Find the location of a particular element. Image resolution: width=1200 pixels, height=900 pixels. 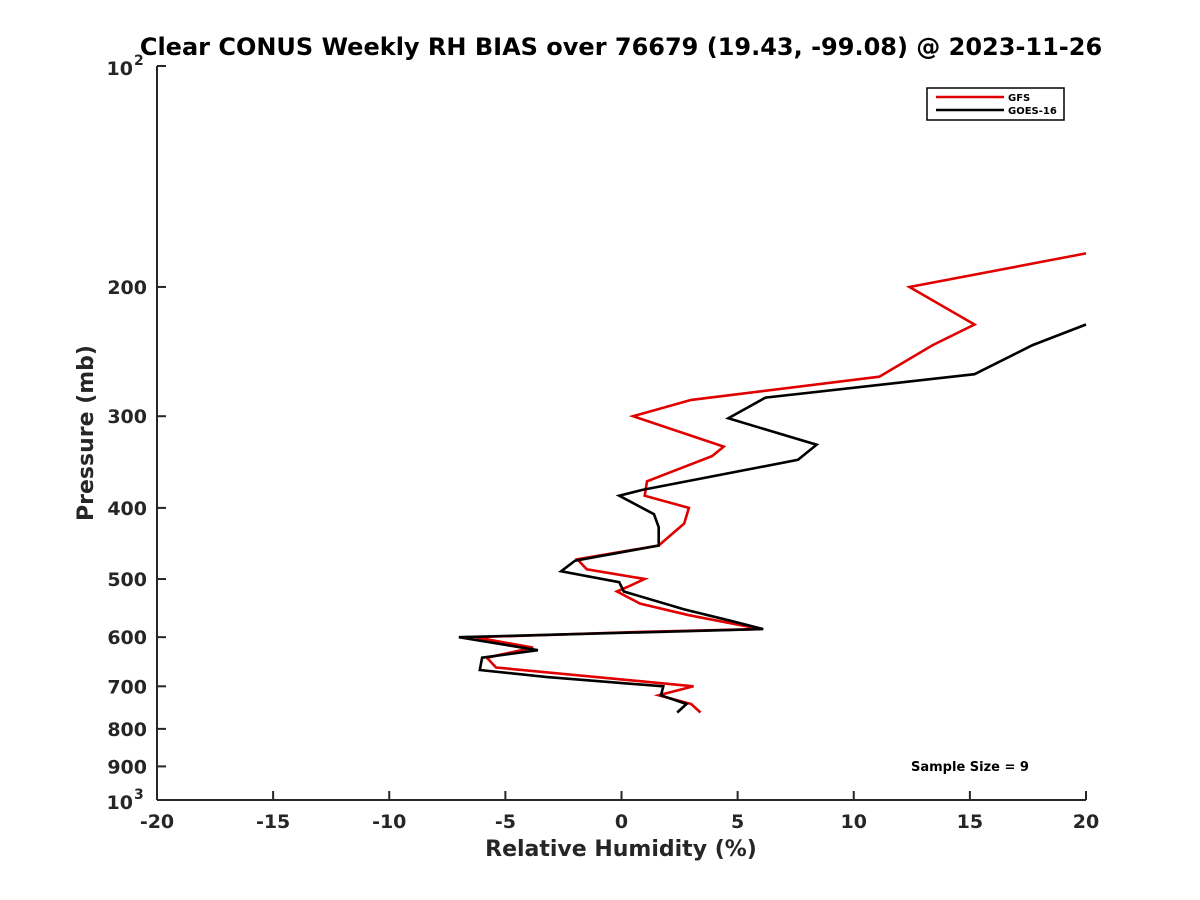

y-tick-label: 500 is located at coordinates (127, 580).